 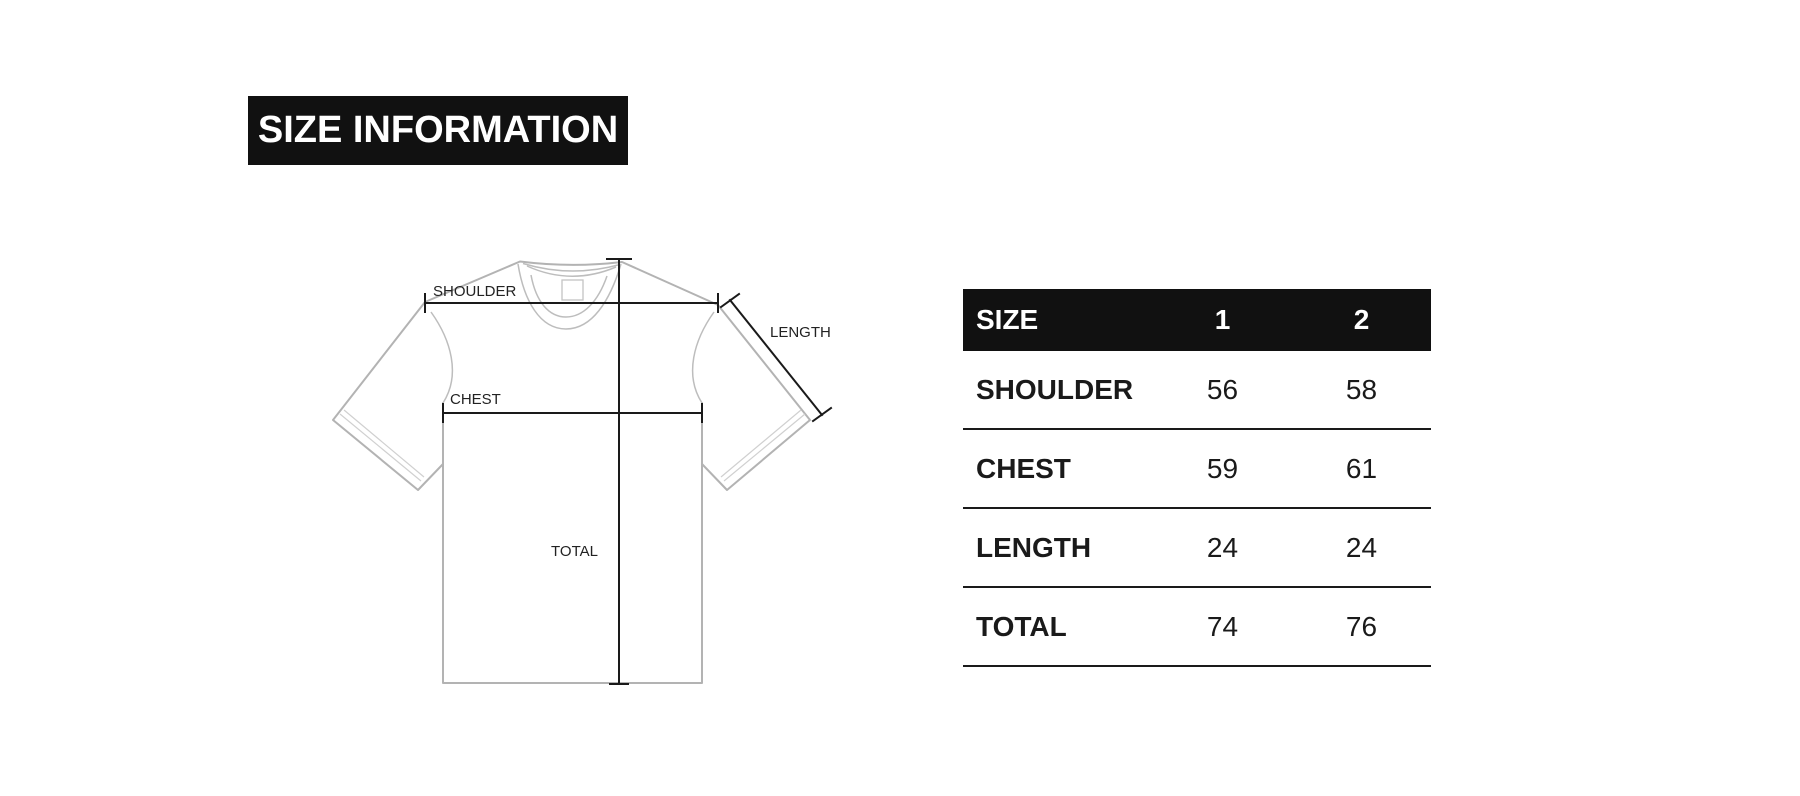 I want to click on row-value: 76, so click(x=1361, y=626).